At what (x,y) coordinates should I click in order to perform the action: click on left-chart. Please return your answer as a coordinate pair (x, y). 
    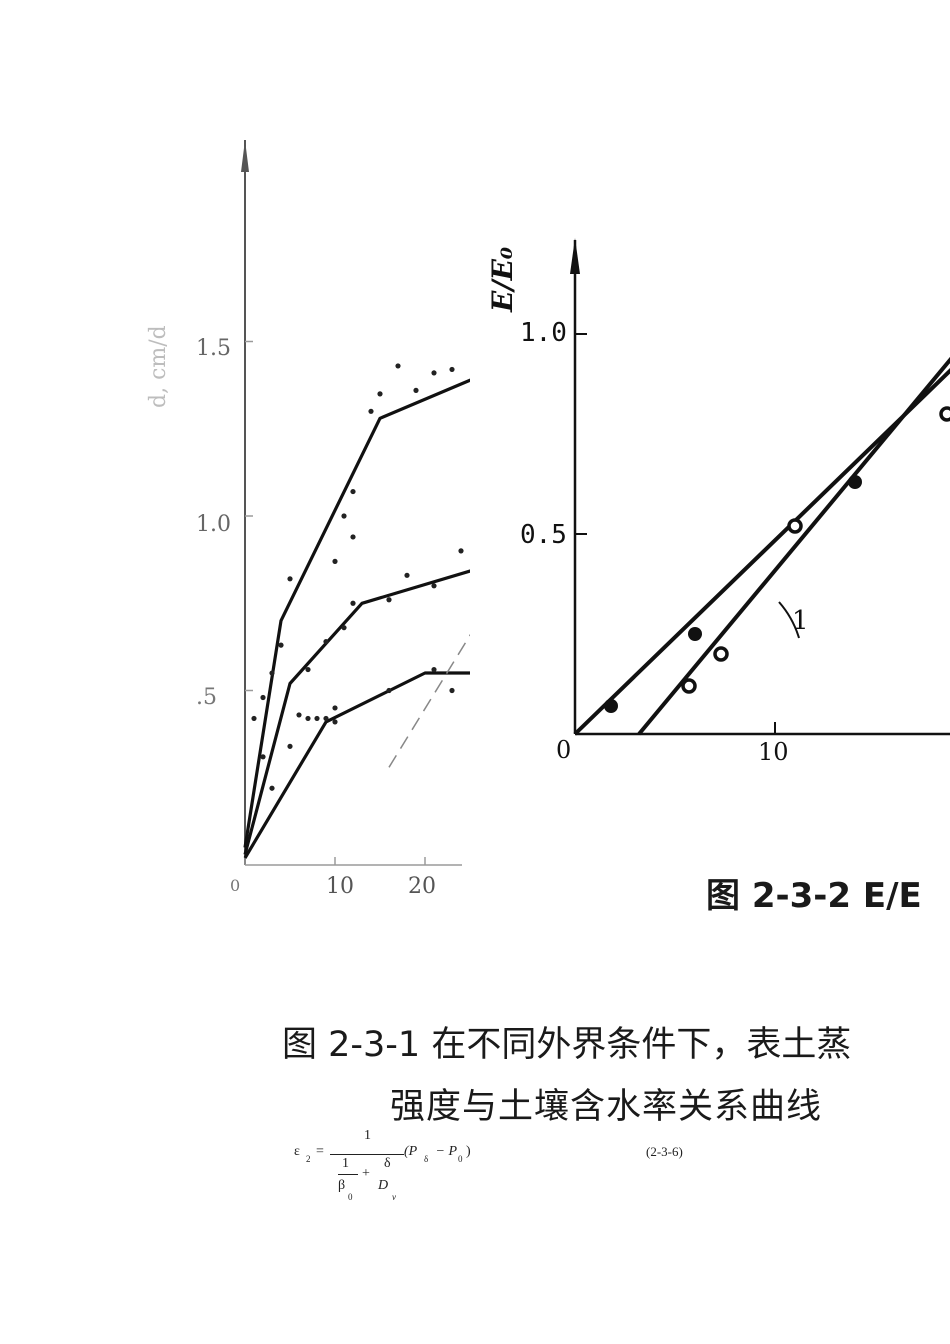
    Looking at the image, I should click on (355, 503).